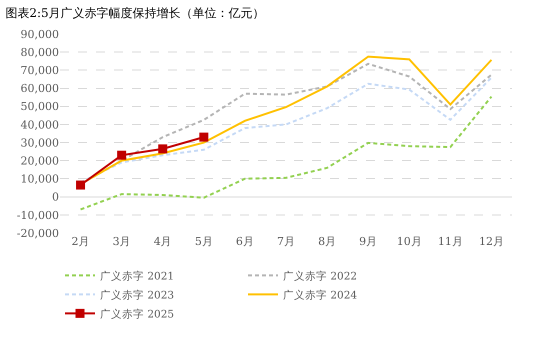 The width and height of the screenshot is (537, 340). I want to click on x-tick-label: 9月, so click(368, 241).